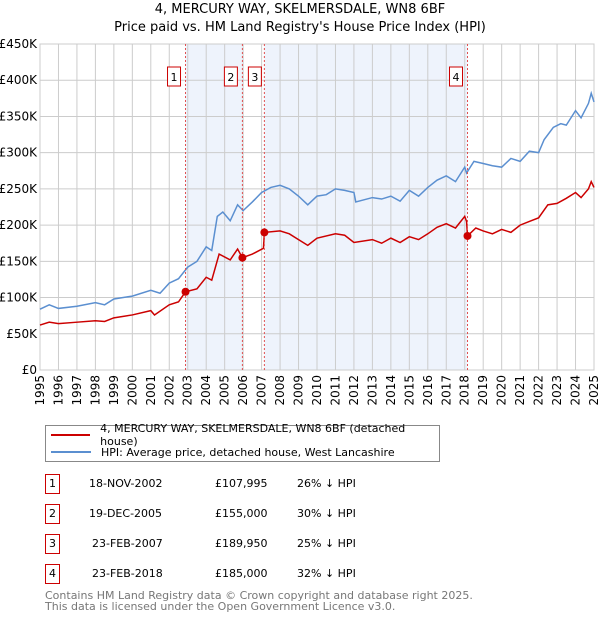 The height and width of the screenshot is (620, 600). What do you see at coordinates (40, 390) in the screenshot?
I see `x-tick-label: 1995` at bounding box center [40, 390].